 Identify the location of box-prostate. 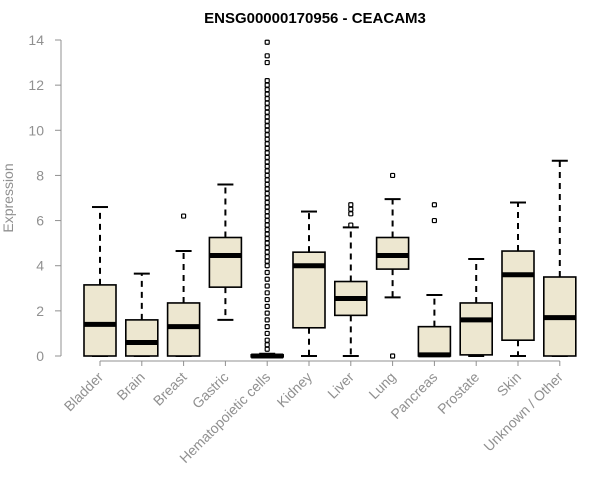
(476, 307).